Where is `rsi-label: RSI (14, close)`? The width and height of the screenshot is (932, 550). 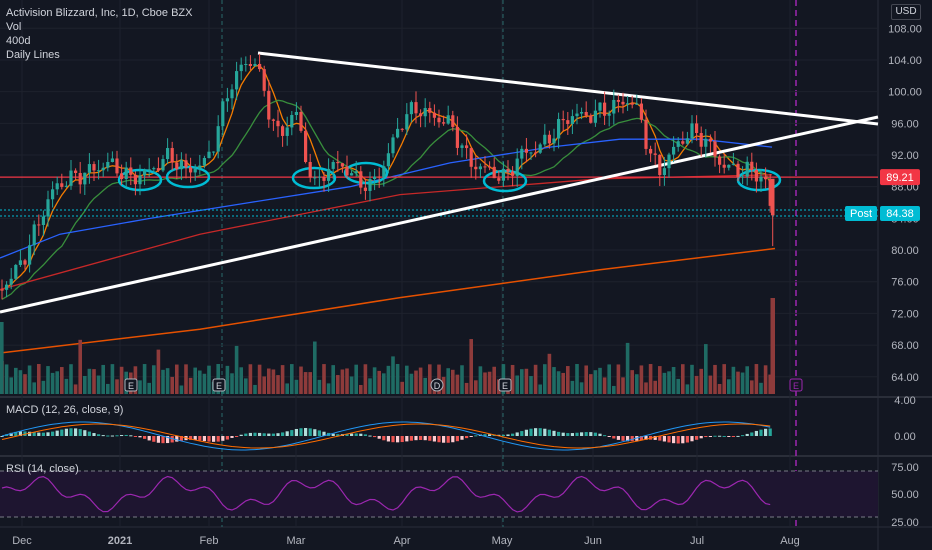
rsi-label: RSI (14, close) is located at coordinates (42, 469).